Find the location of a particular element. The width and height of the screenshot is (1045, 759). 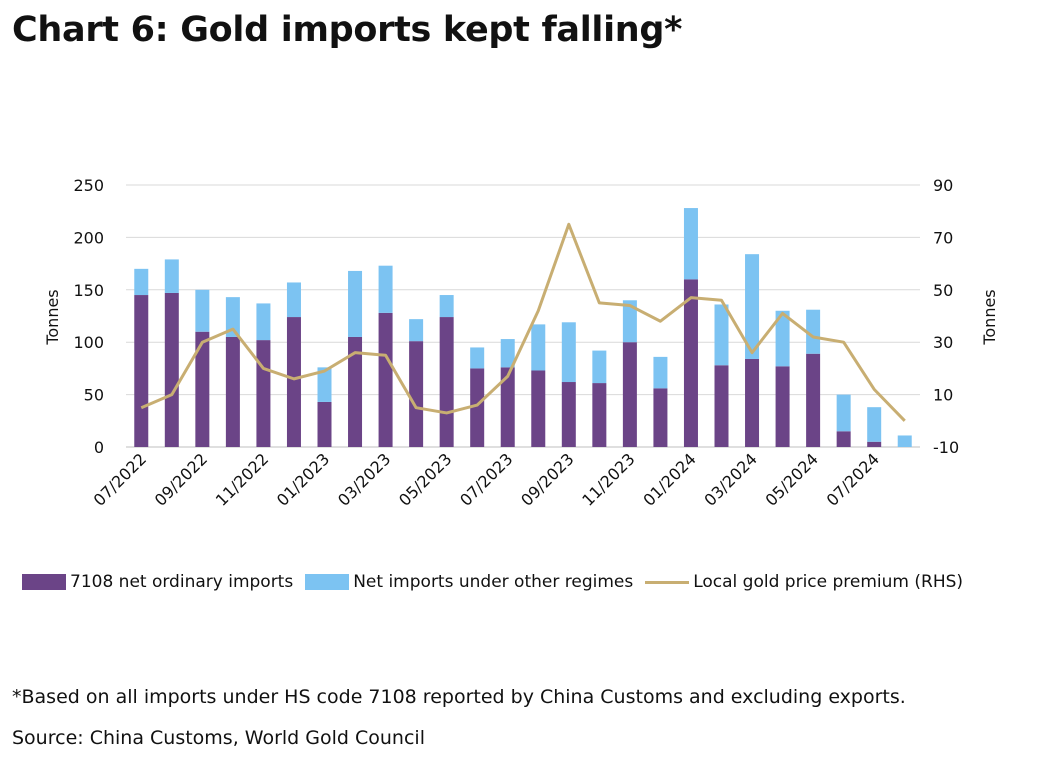

bar-other-03/2023 is located at coordinates (385, 289).